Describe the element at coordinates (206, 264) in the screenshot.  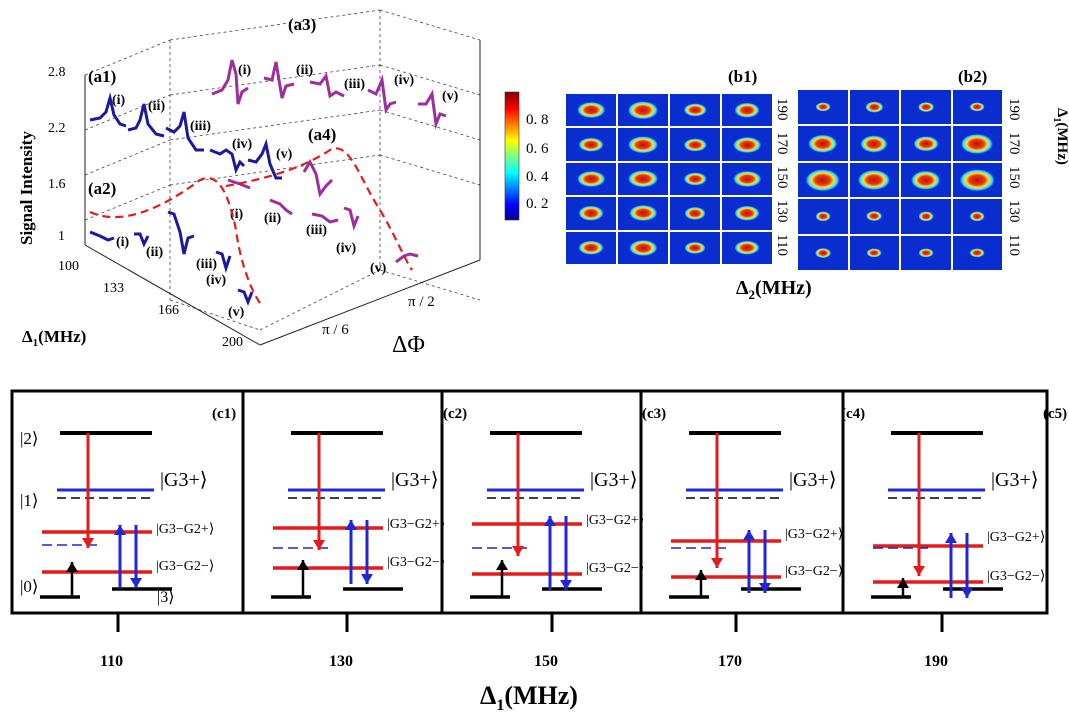
I see `roman-a2-iii: (iii)` at that location.